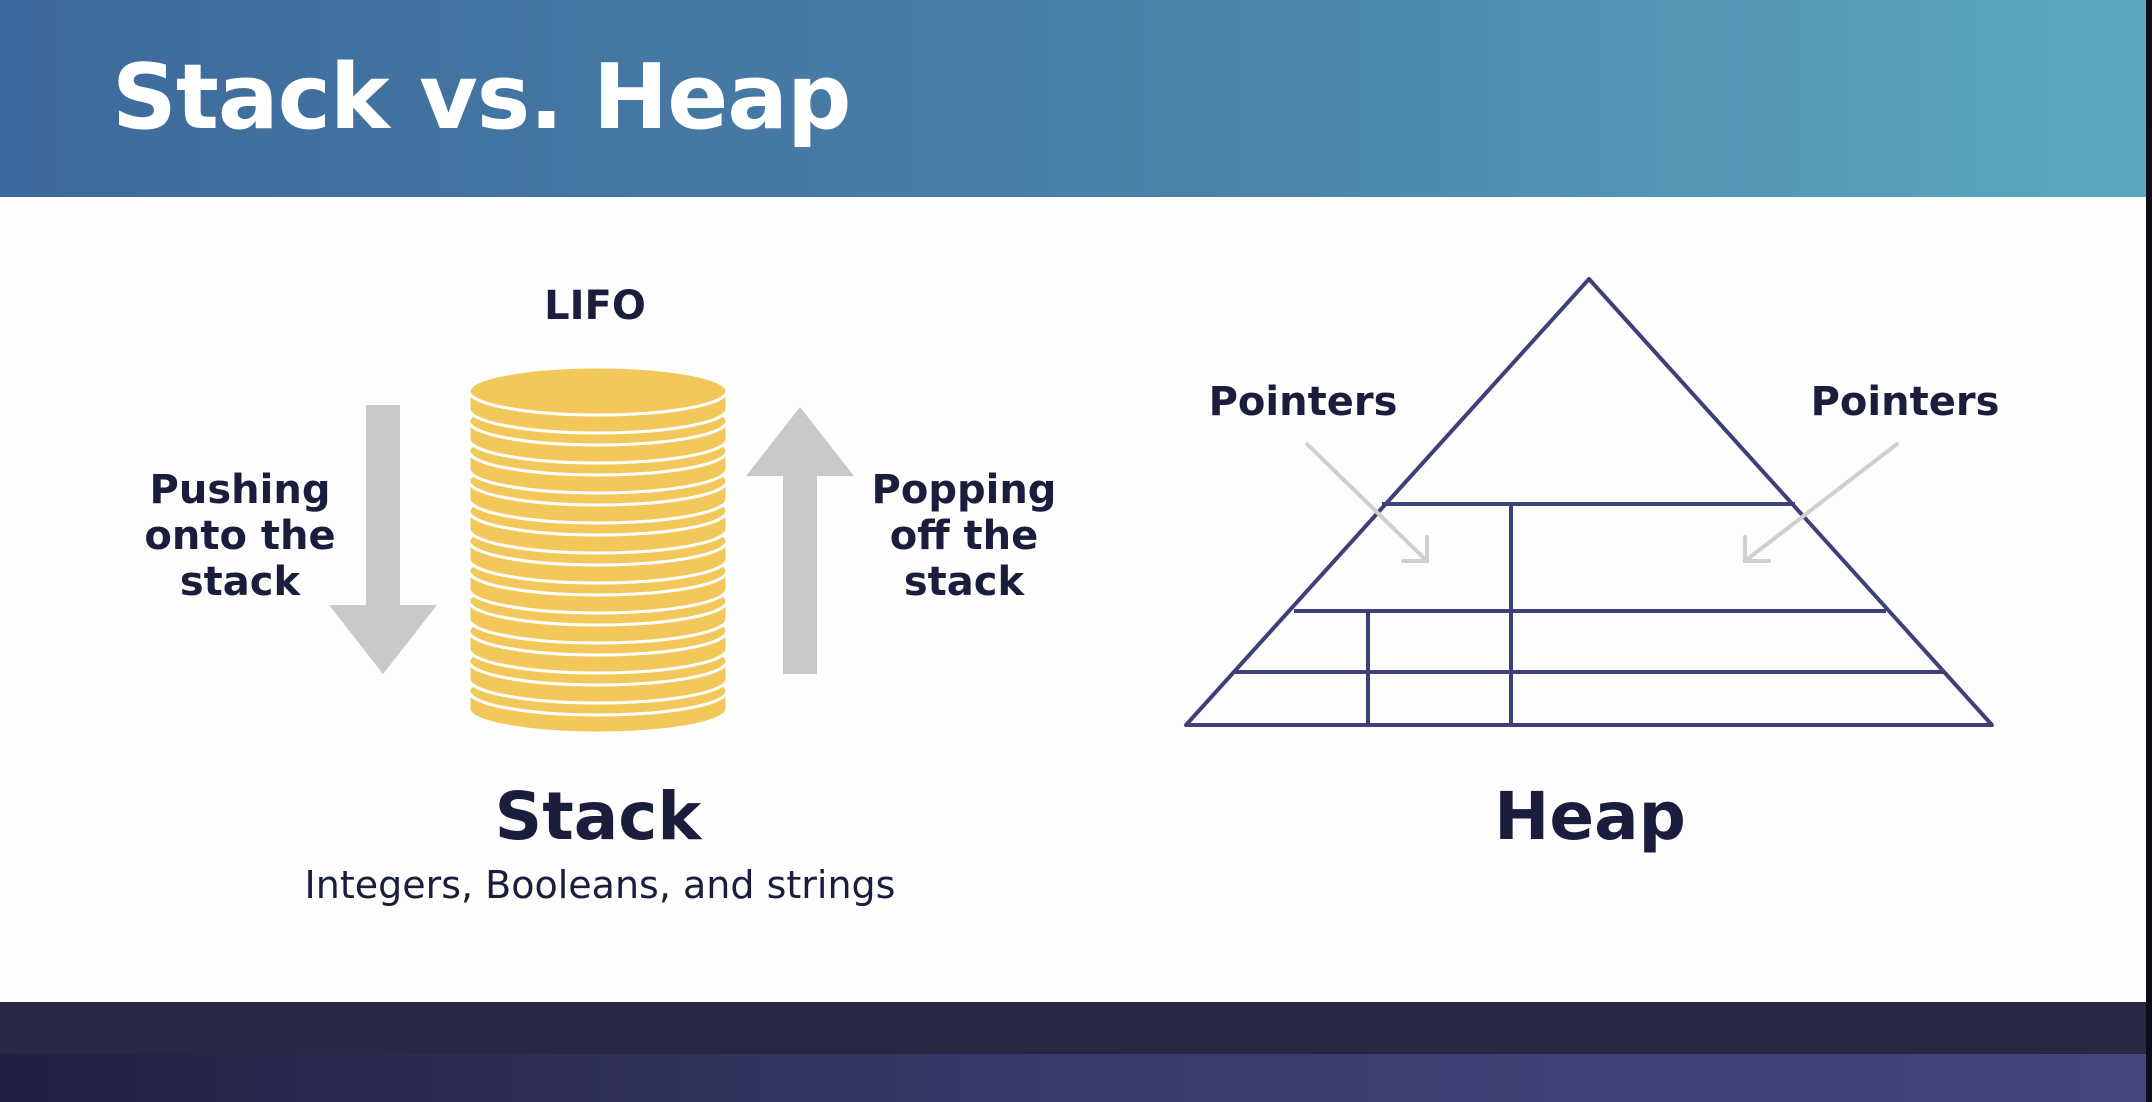 The height and width of the screenshot is (1102, 2152). Describe the element at coordinates (1303, 402) in the screenshot. I see `pointers-label-left: Pointers` at that location.